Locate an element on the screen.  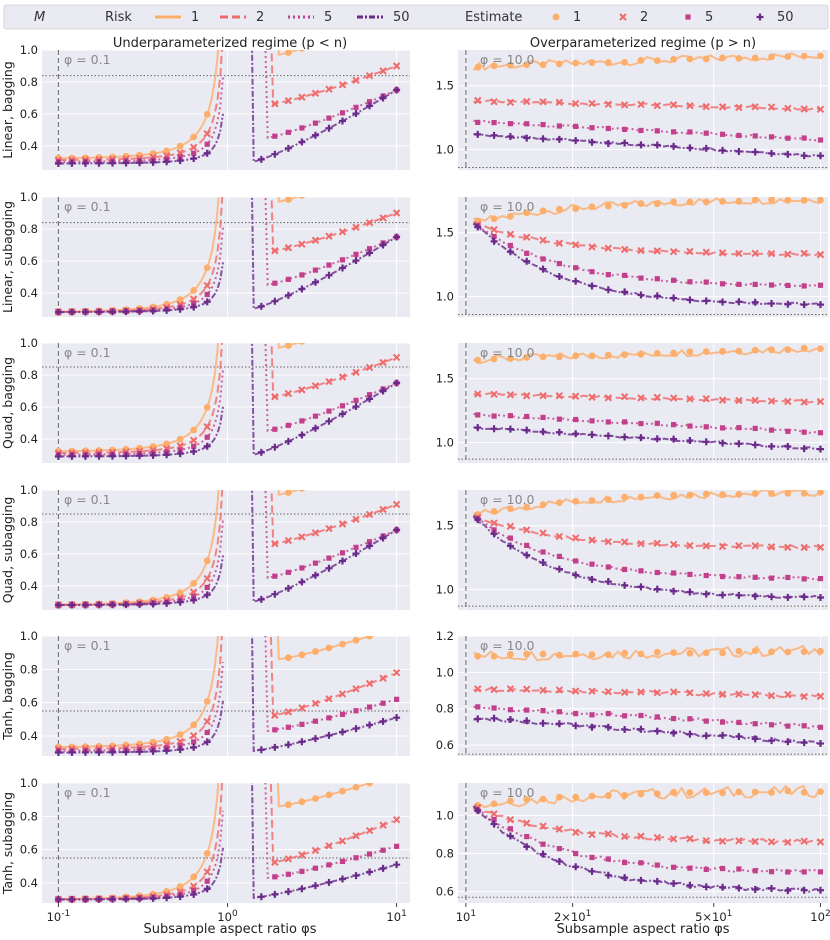
y-tick-label: 0.4 is located at coordinates (29, 293).